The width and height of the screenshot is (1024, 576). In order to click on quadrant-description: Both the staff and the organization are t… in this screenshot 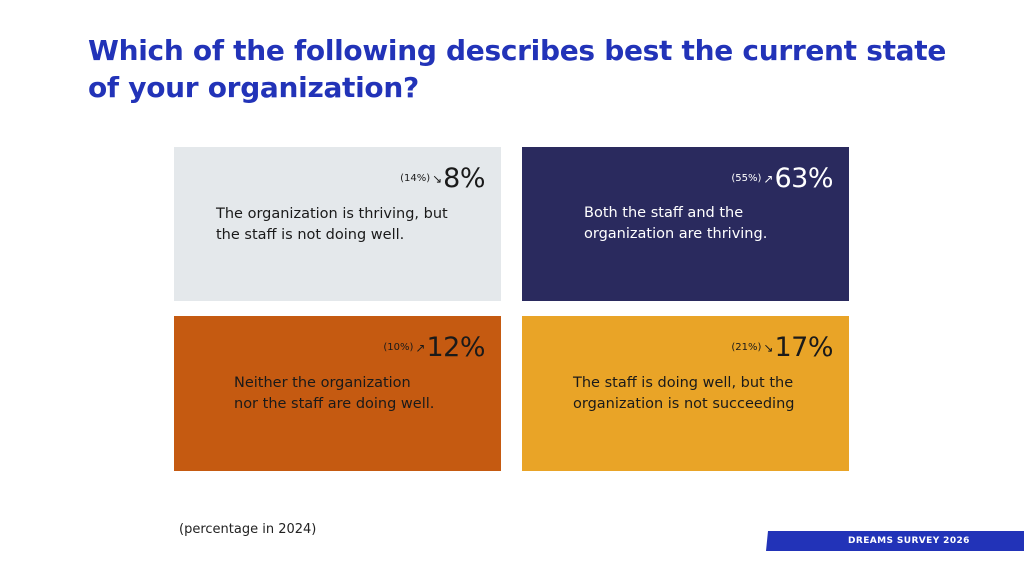, I will do `click(675, 224)`.